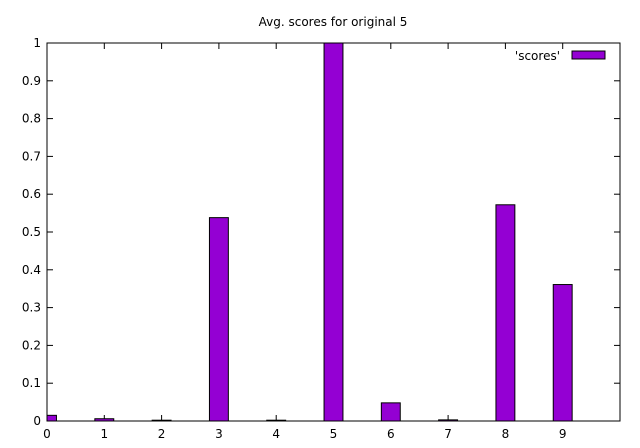 The width and height of the screenshot is (640, 448). What do you see at coordinates (563, 434) in the screenshot?
I see `x-tick-label: 9` at bounding box center [563, 434].